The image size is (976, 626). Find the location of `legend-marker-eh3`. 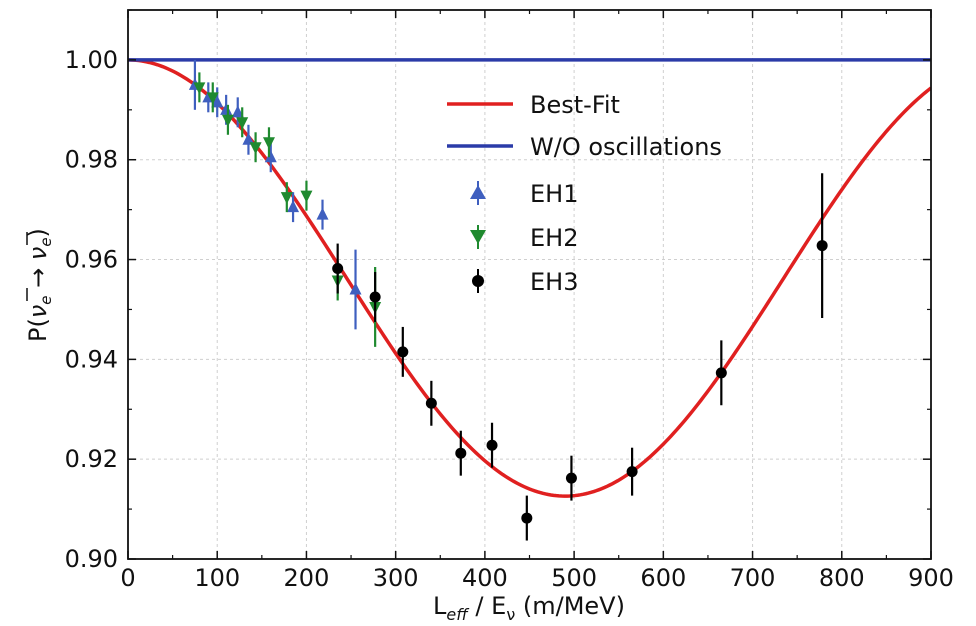

legend-marker-eh3 is located at coordinates (478, 281).